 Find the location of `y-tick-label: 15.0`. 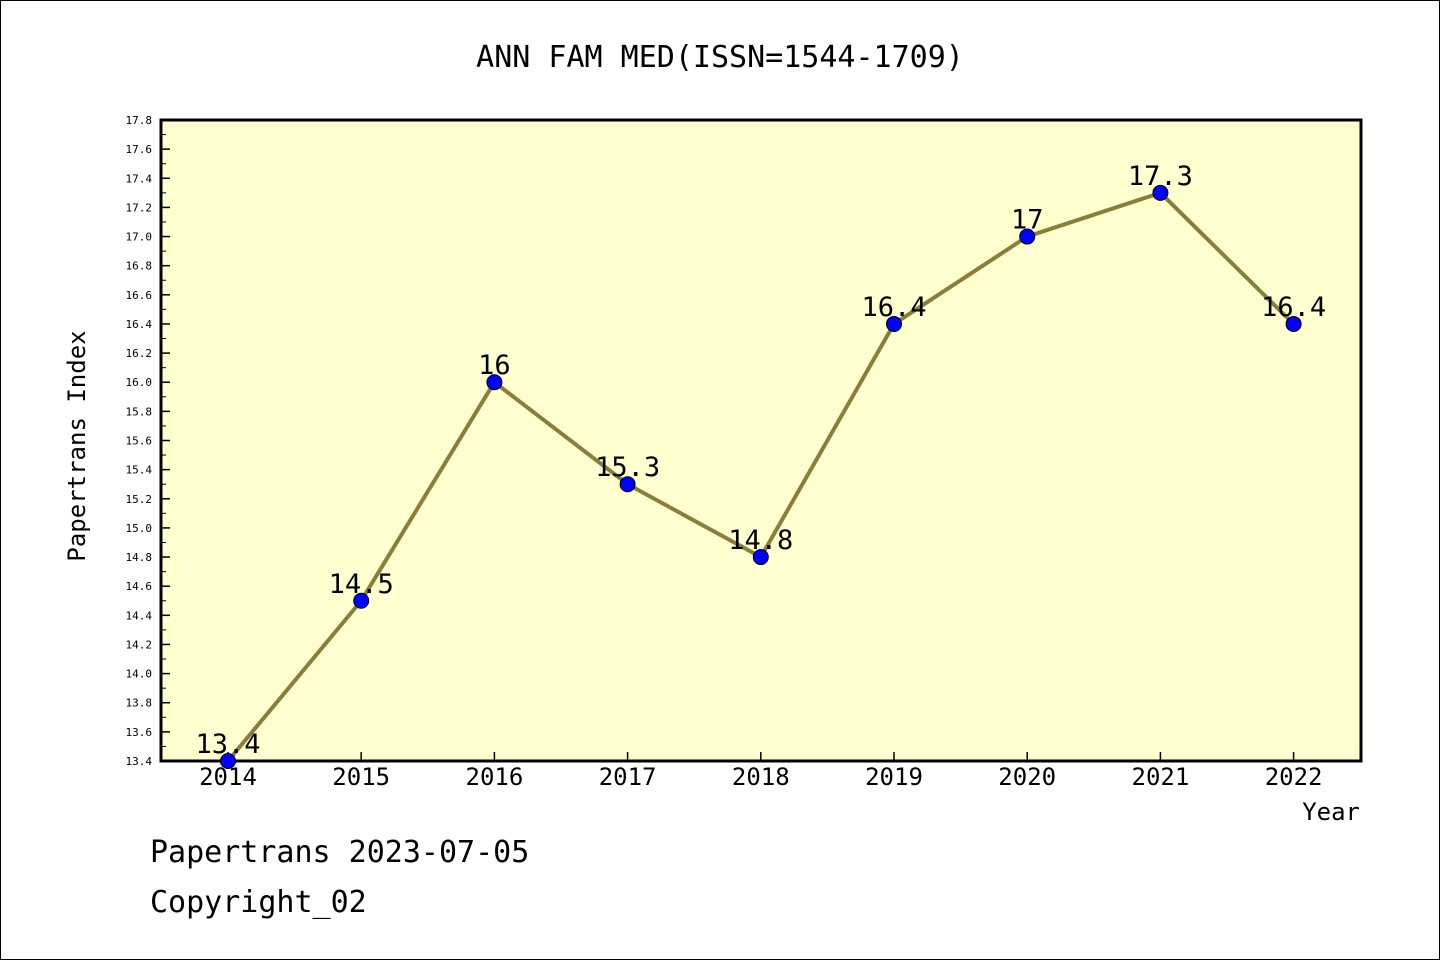

y-tick-label: 15.0 is located at coordinates (139, 528).